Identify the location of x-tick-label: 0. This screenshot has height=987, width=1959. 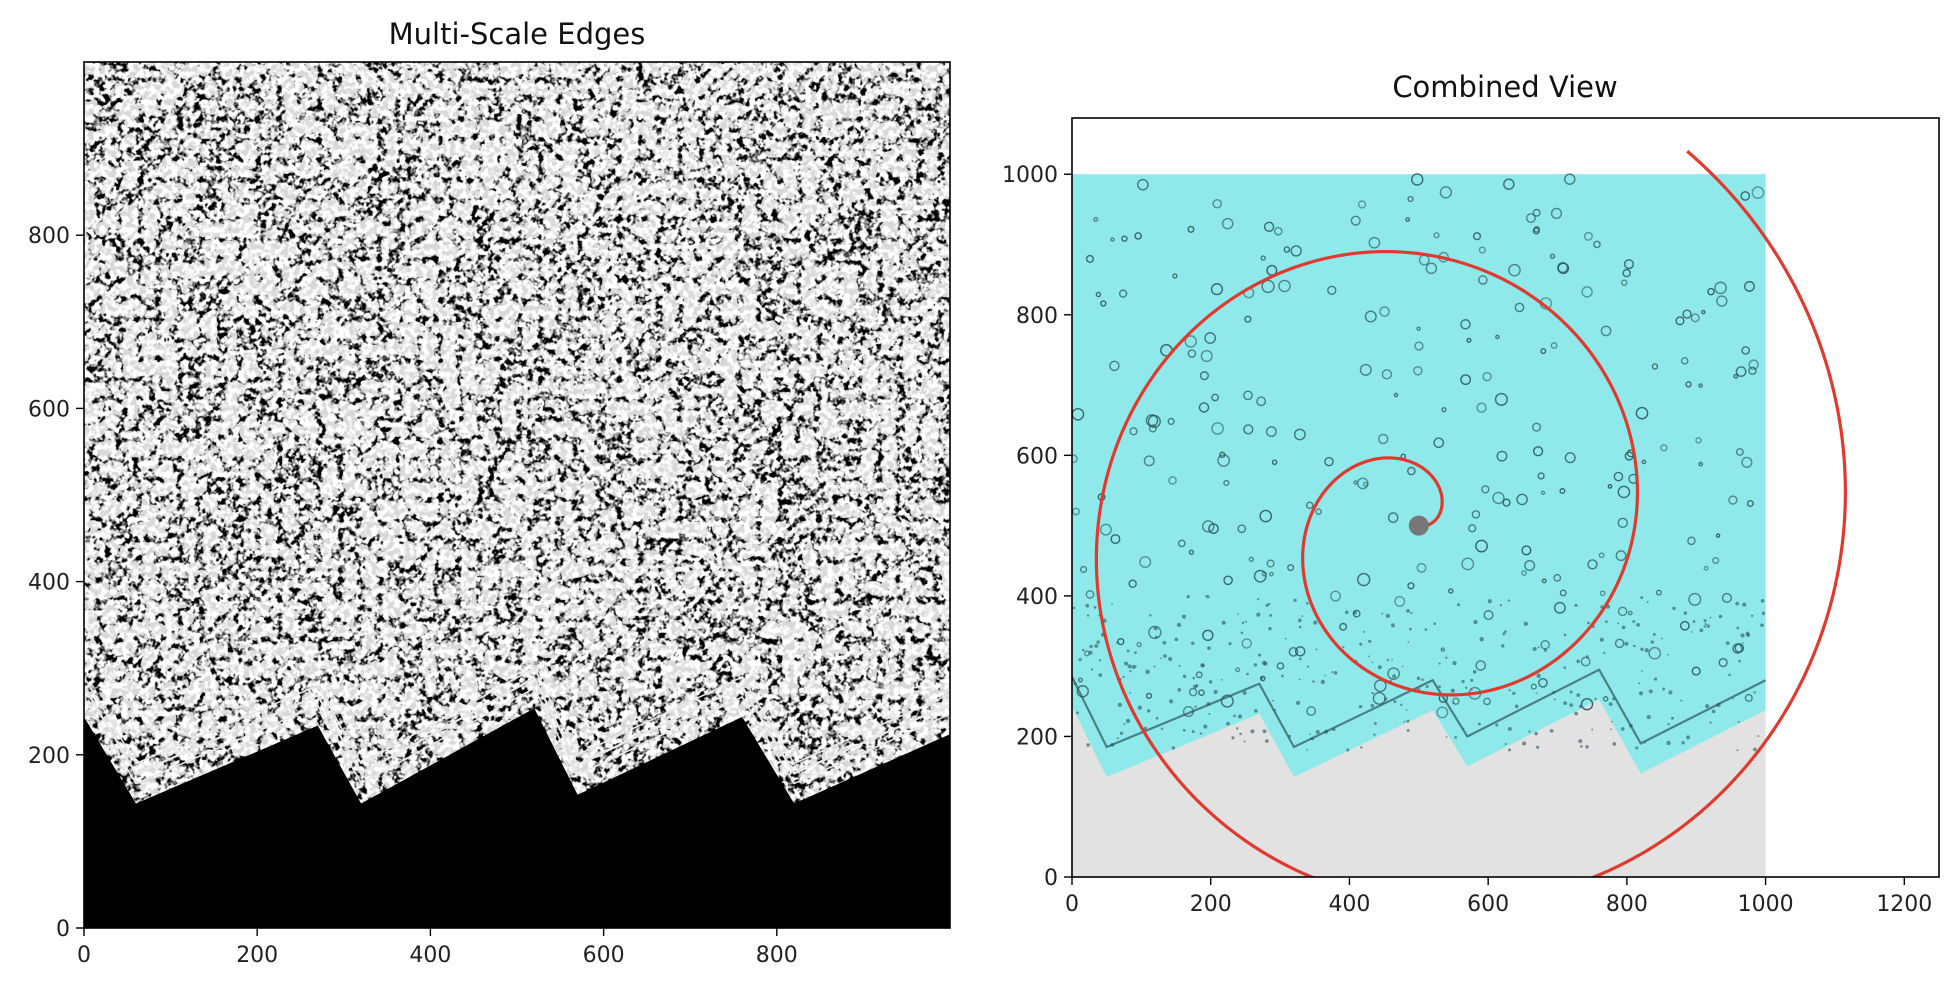
(84, 955).